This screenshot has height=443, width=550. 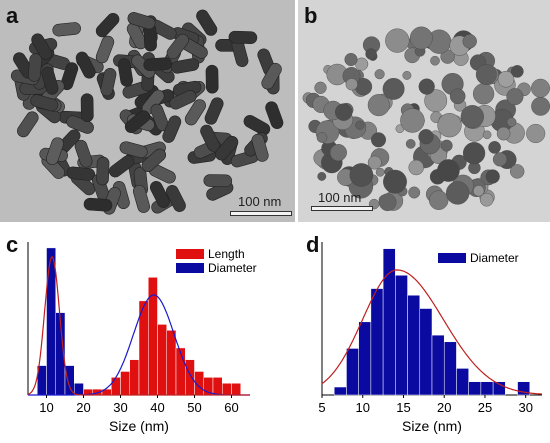 I want to click on scale-label-b: 100 nm, so click(x=340, y=197).